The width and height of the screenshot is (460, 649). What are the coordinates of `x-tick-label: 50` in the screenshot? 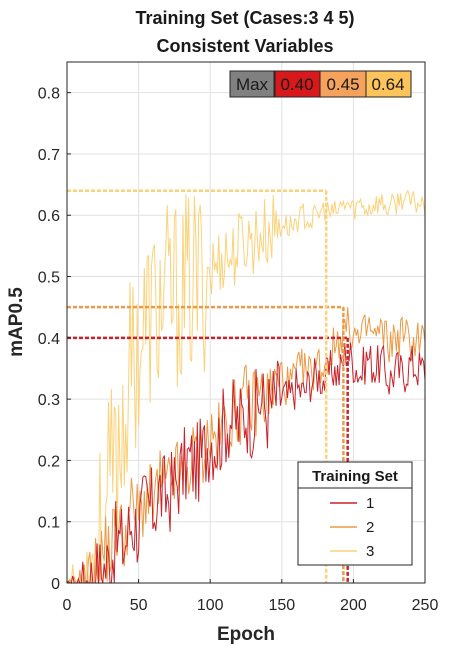 It's located at (139, 605).